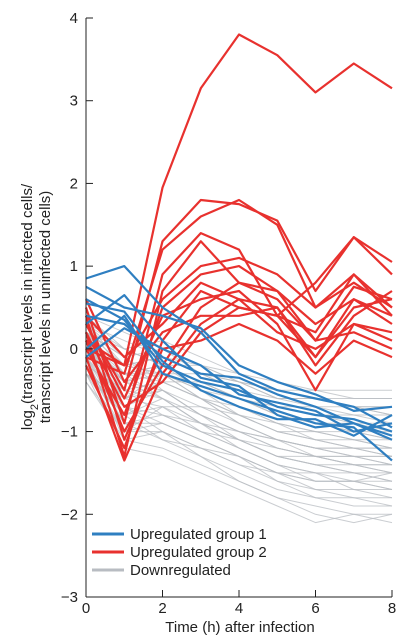  I want to click on legend-label: Upregulated group 1, so click(198, 534).